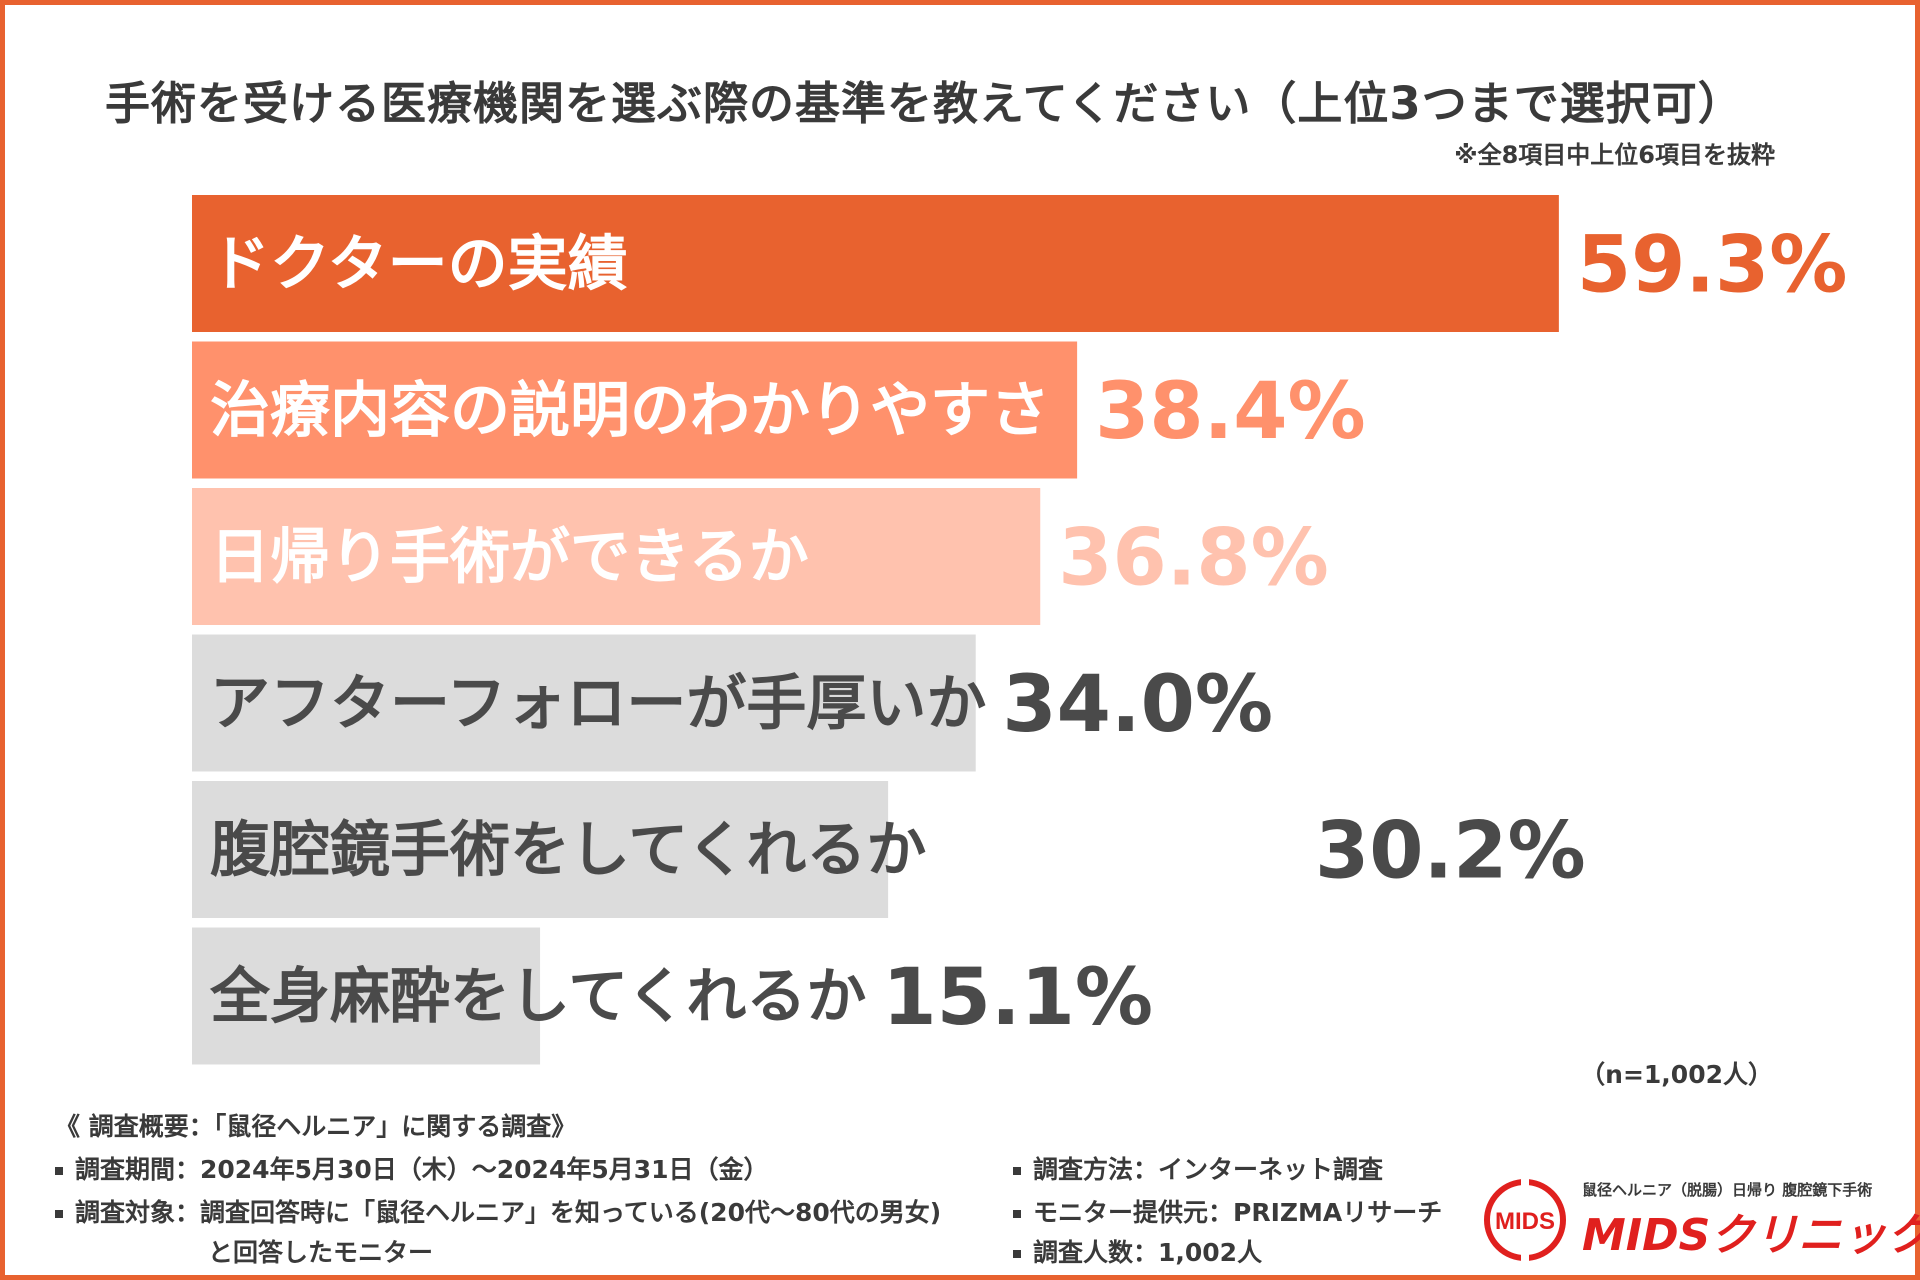  I want to click on mids-badge-icon: MIDS, so click(1525, 1220).